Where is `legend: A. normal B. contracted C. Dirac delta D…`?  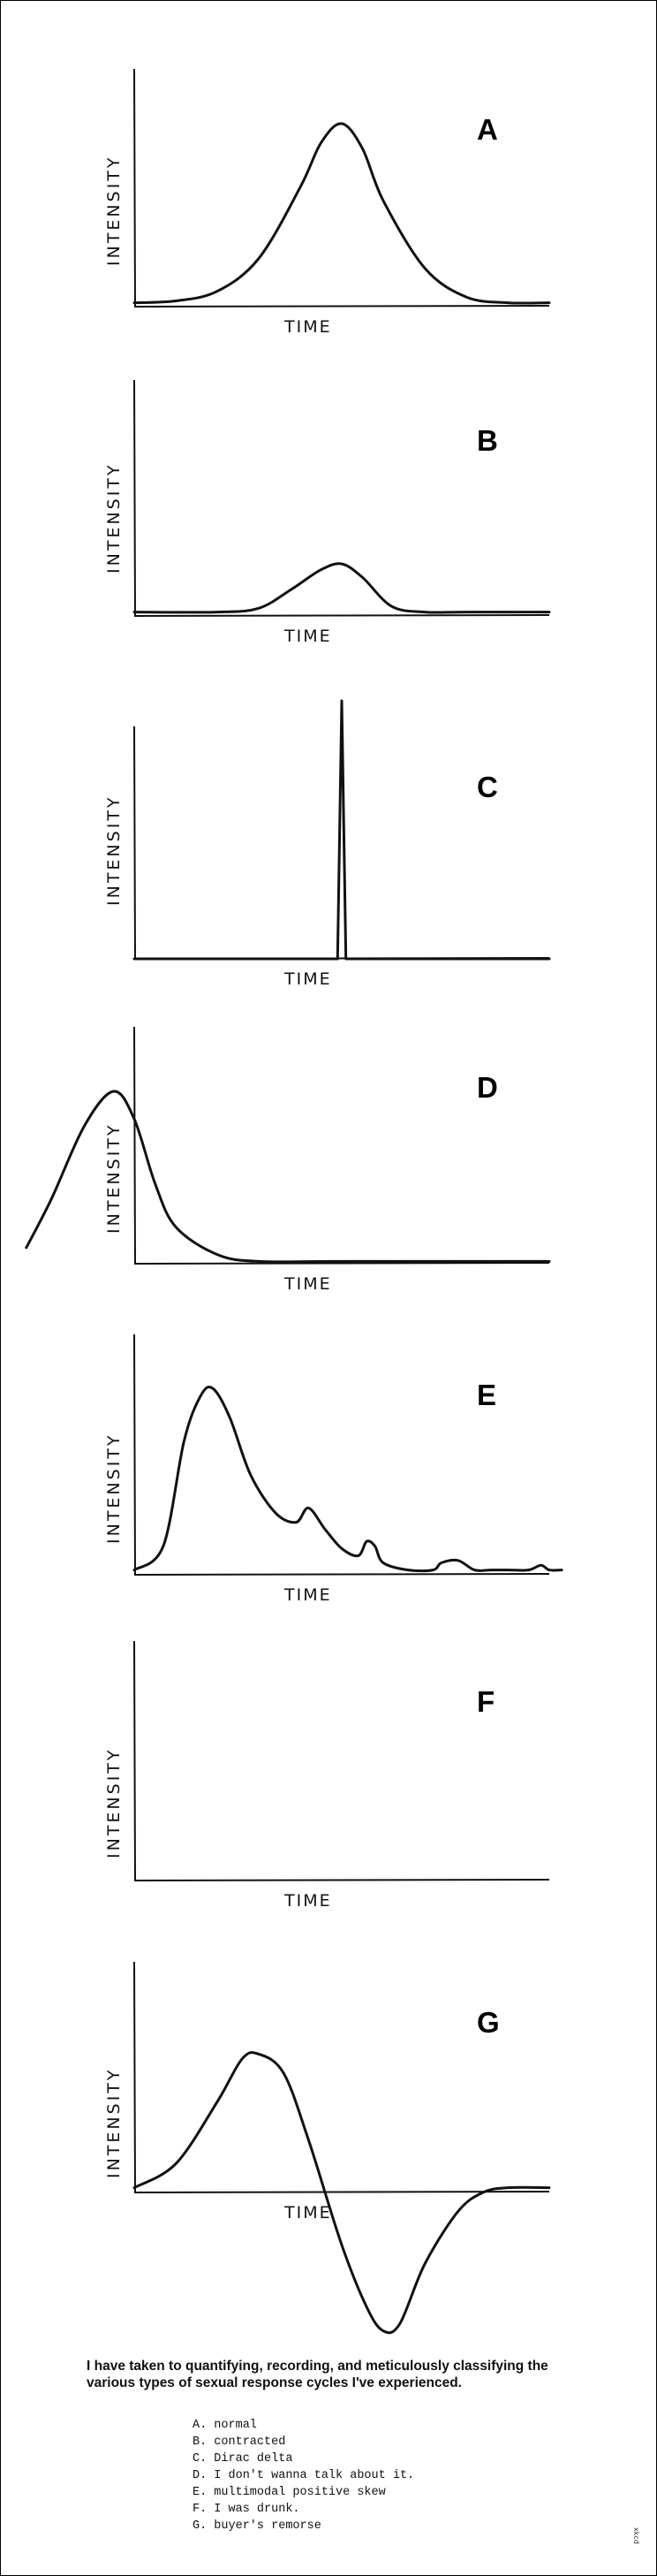 legend: A. normal B. contracted C. Dirac delta D… is located at coordinates (303, 2475).